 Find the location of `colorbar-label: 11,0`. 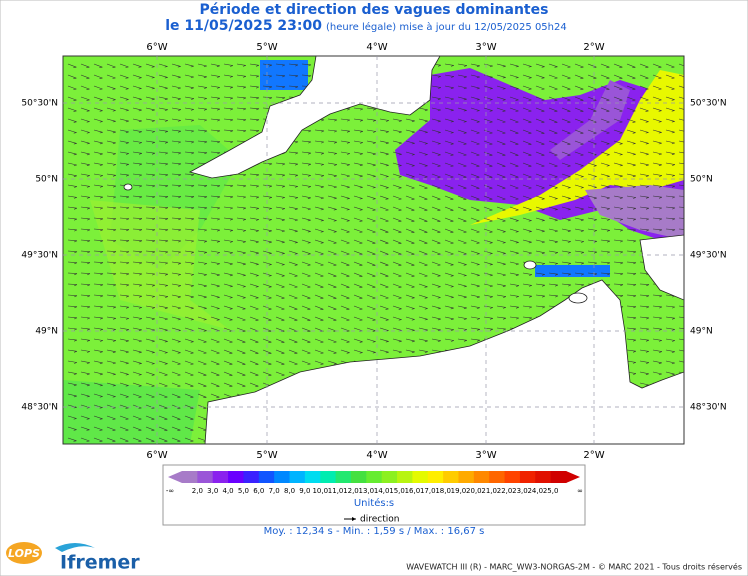

colorbar-label: 11,0 is located at coordinates (336, 491).